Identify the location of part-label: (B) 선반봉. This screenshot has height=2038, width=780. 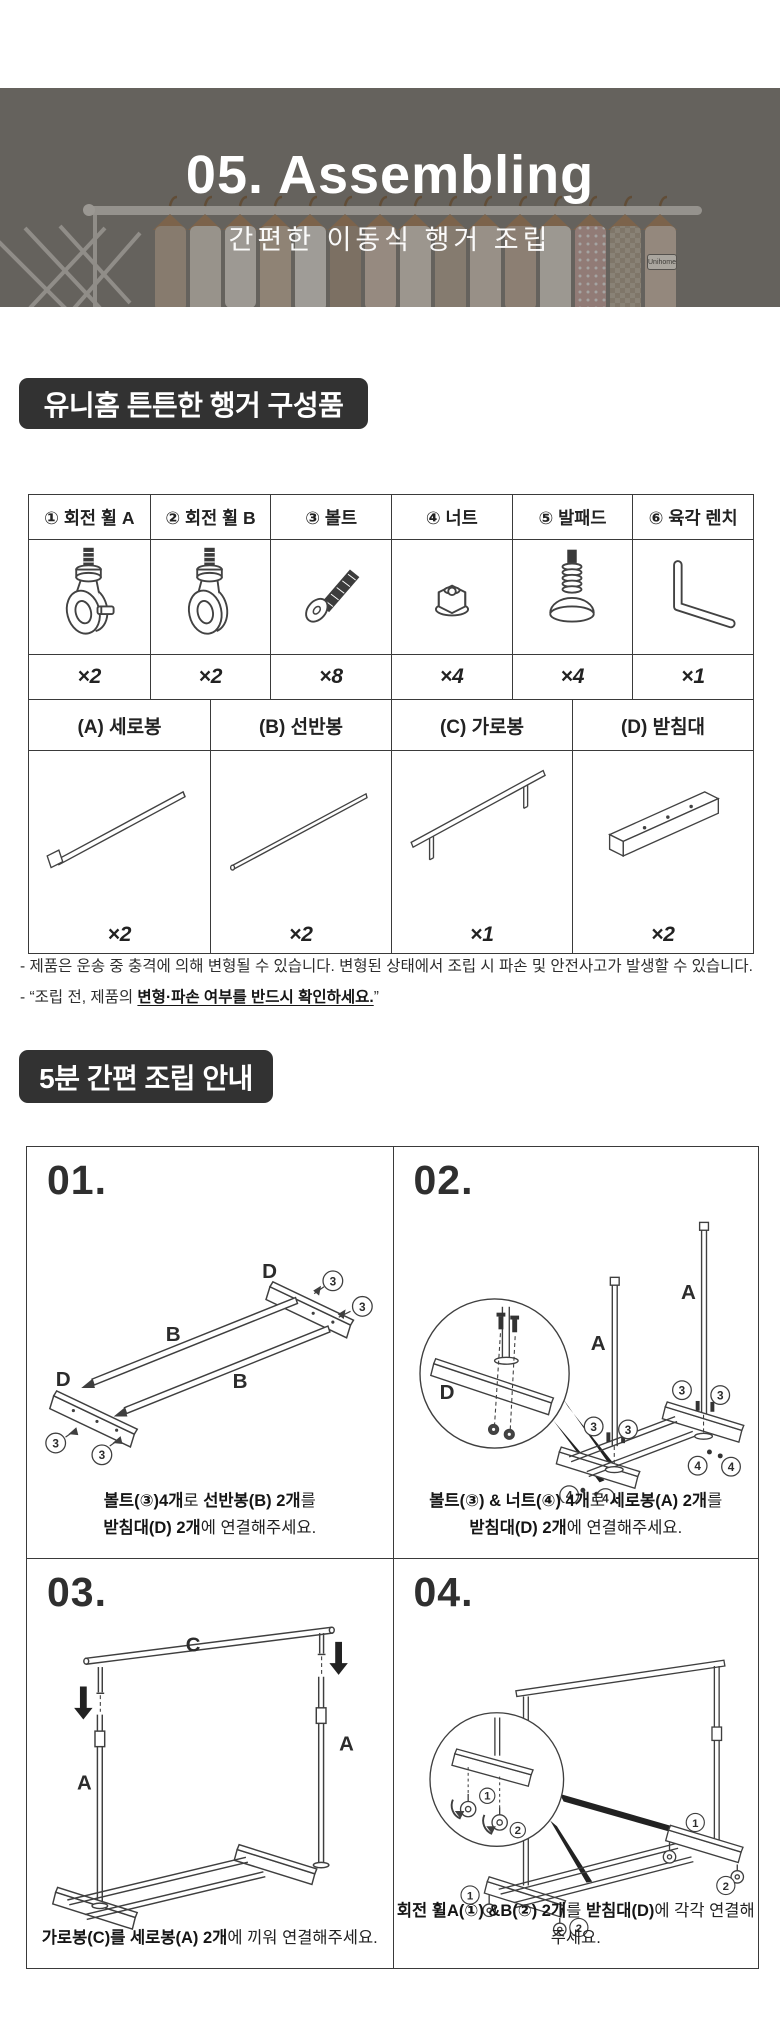
(301, 725).